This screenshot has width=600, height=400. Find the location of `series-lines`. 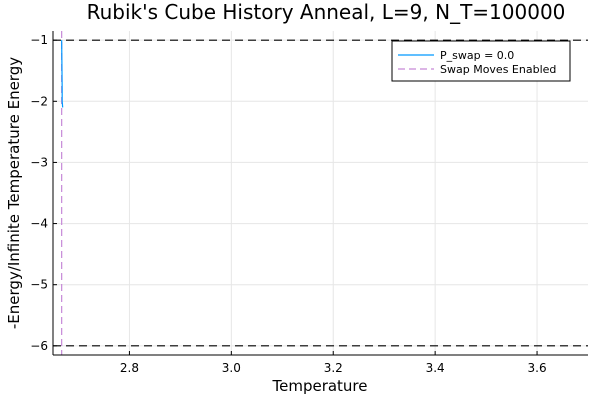

series-lines is located at coordinates (62, 74).